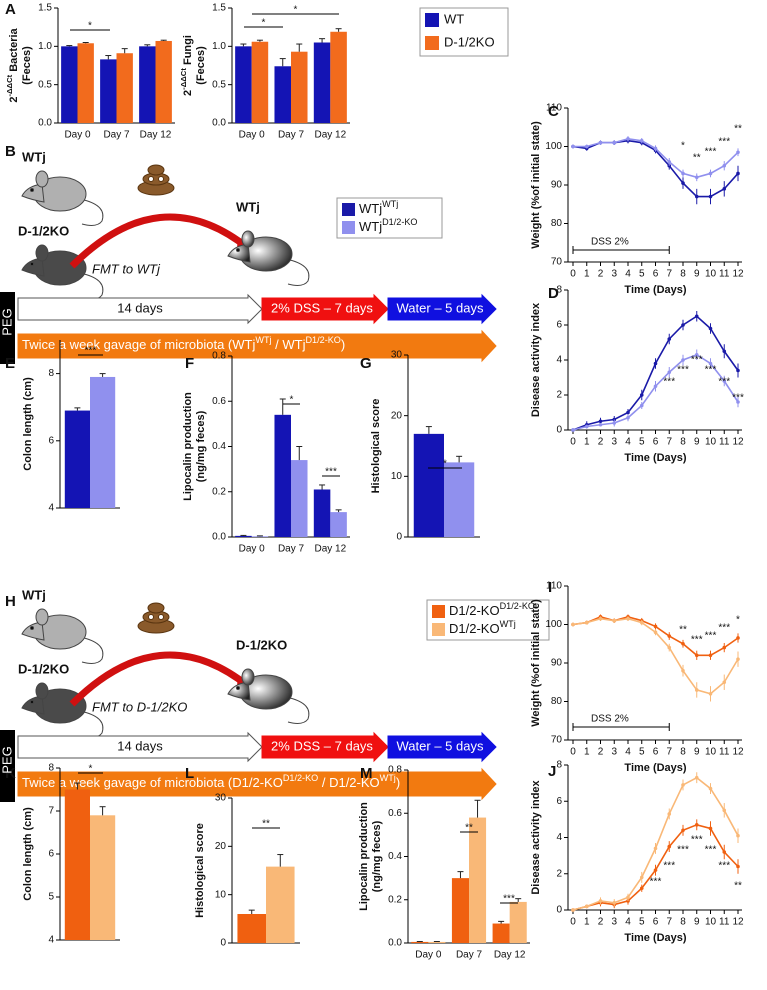  I want to click on x-tick-label: 2, so click(601, 752).